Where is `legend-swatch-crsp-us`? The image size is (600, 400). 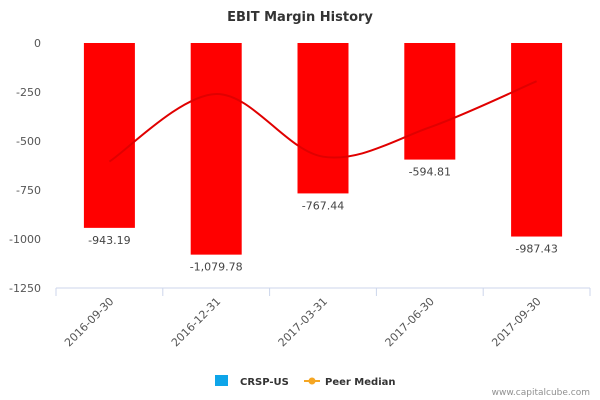 legend-swatch-crsp-us is located at coordinates (221, 380).